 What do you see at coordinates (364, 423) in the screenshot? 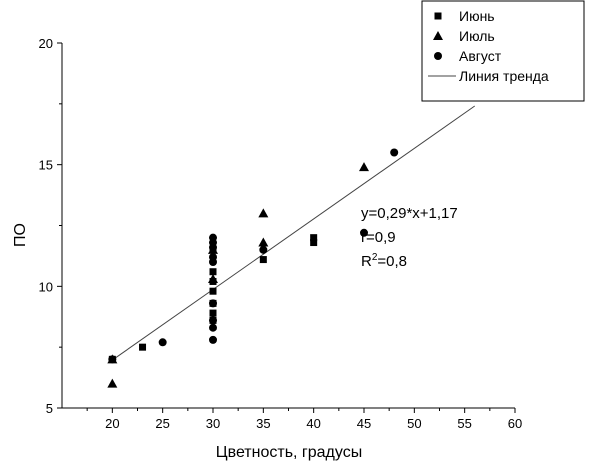
I see `x-tick-label: 45` at bounding box center [364, 423].